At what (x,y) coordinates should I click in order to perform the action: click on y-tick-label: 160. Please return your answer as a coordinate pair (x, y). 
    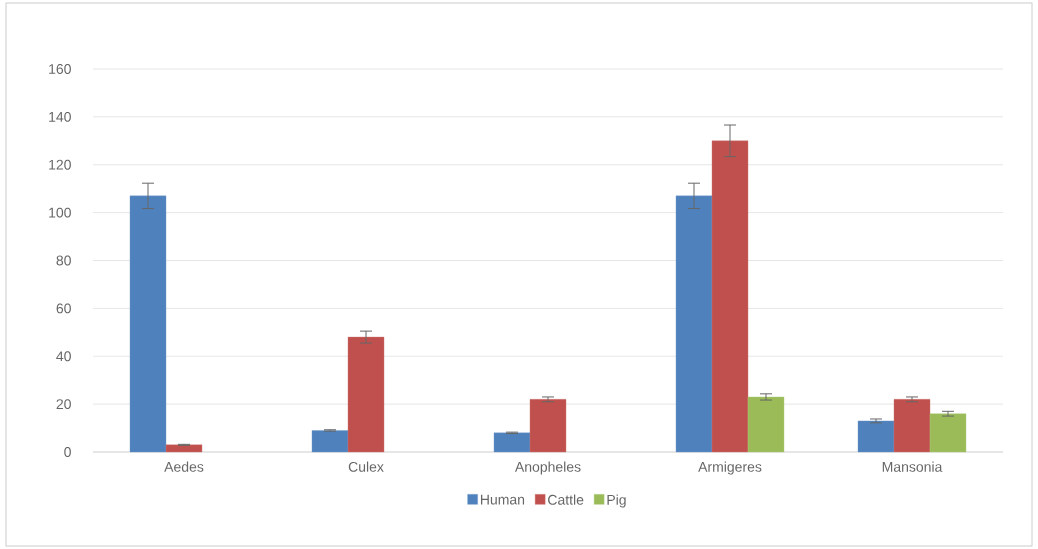
    Looking at the image, I should click on (60, 69).